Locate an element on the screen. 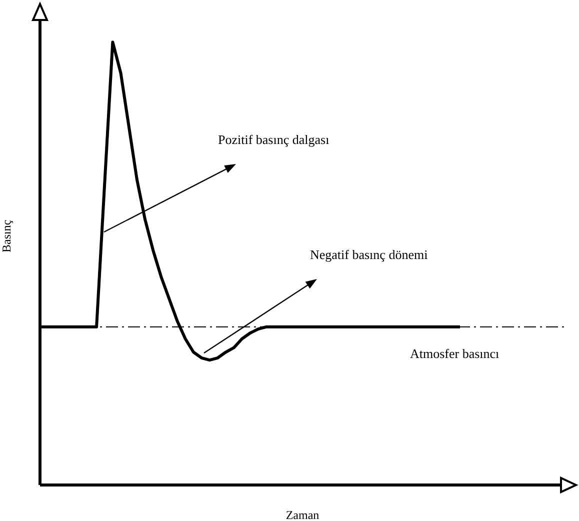 This screenshot has width=579, height=521. x-axis-title: Zaman is located at coordinates (303, 514).